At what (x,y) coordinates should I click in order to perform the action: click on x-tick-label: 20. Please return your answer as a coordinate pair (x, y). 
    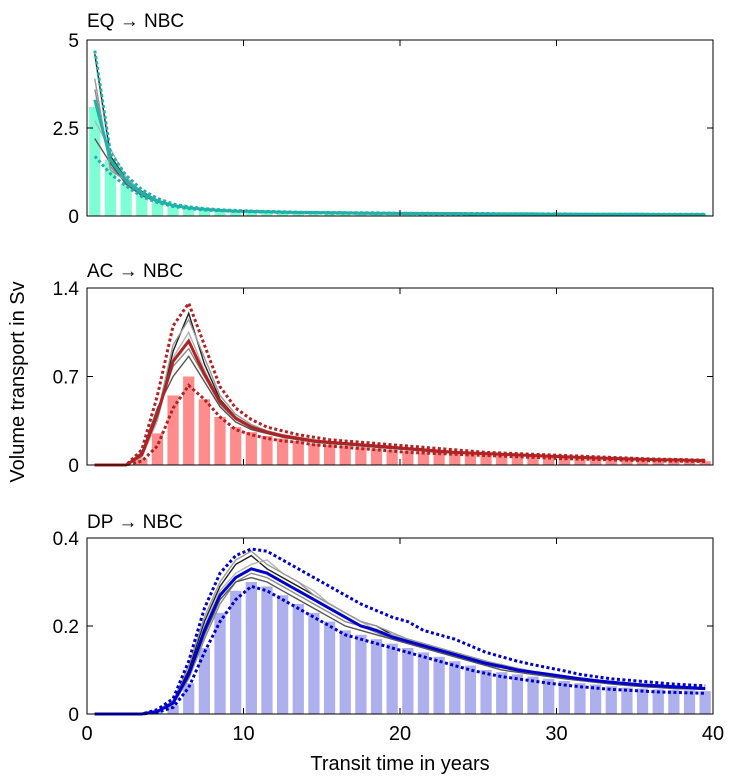
    Looking at the image, I should click on (400, 734).